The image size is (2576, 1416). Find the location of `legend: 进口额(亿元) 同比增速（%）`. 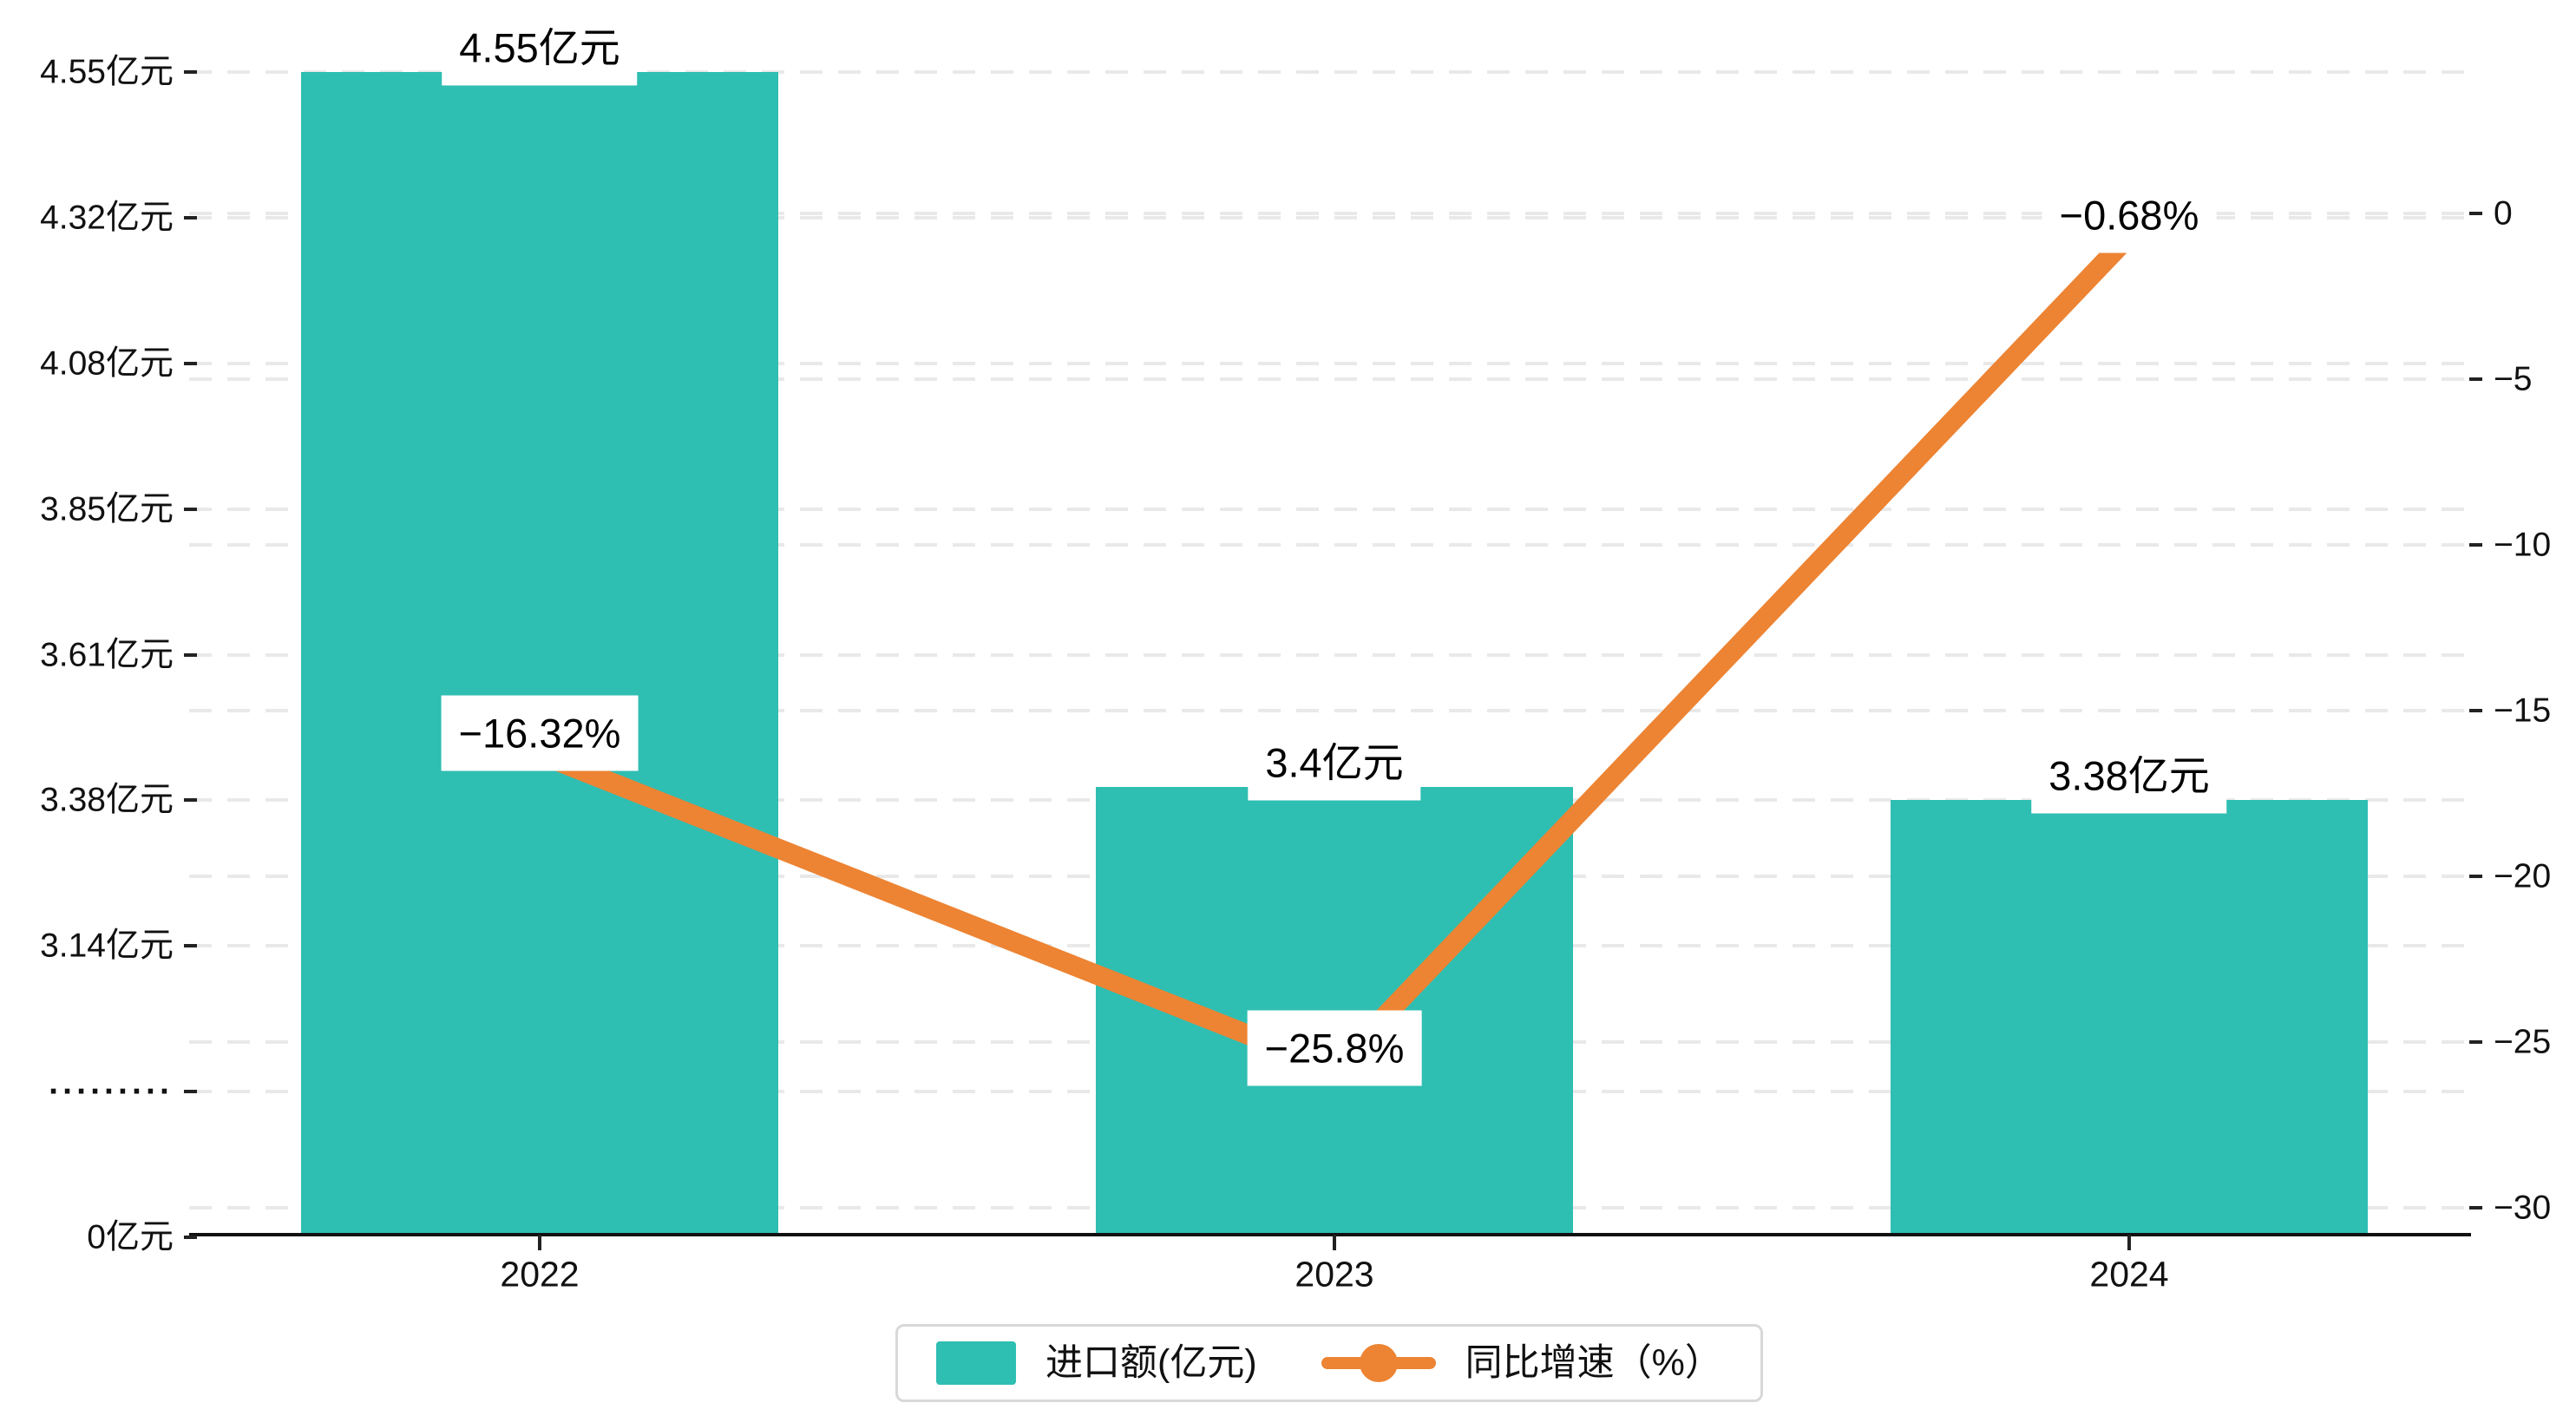

legend: 进口额(亿元) 同比增速（%） is located at coordinates (1329, 1363).